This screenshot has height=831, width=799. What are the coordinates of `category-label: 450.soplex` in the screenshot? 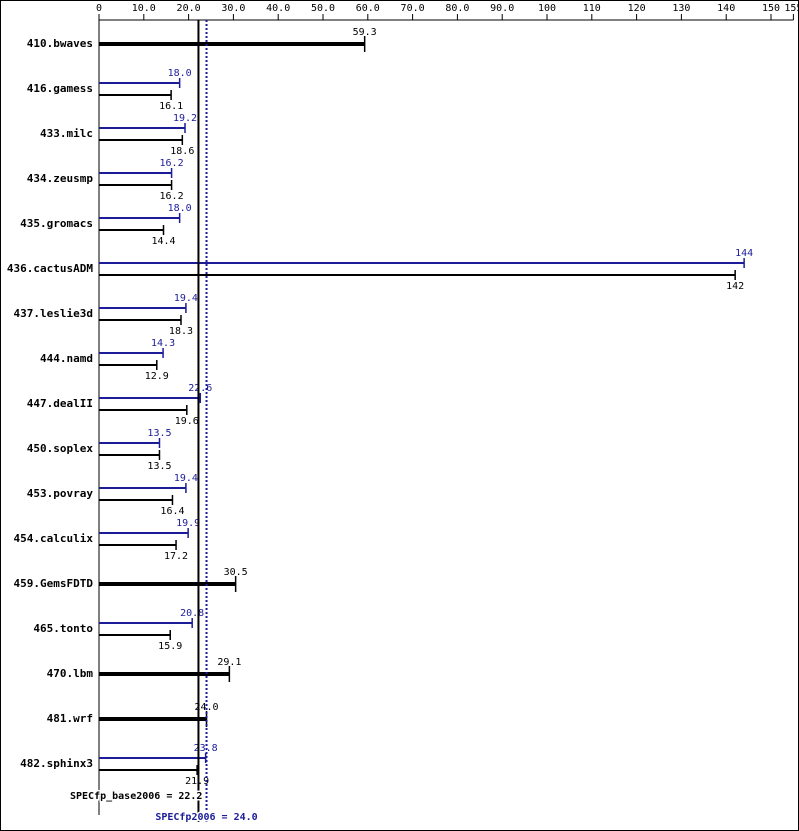 It's located at (60, 448).